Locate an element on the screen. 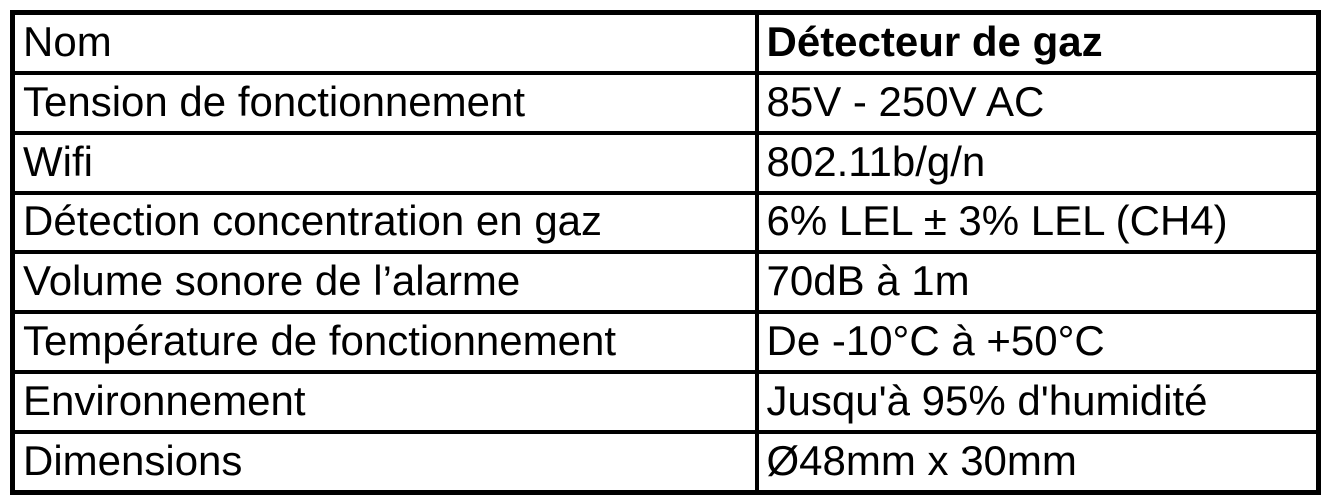 The image size is (1327, 504). spec-row-environnement: Environnement Jusqu'à 95% d'humidité is located at coordinates (665, 402).